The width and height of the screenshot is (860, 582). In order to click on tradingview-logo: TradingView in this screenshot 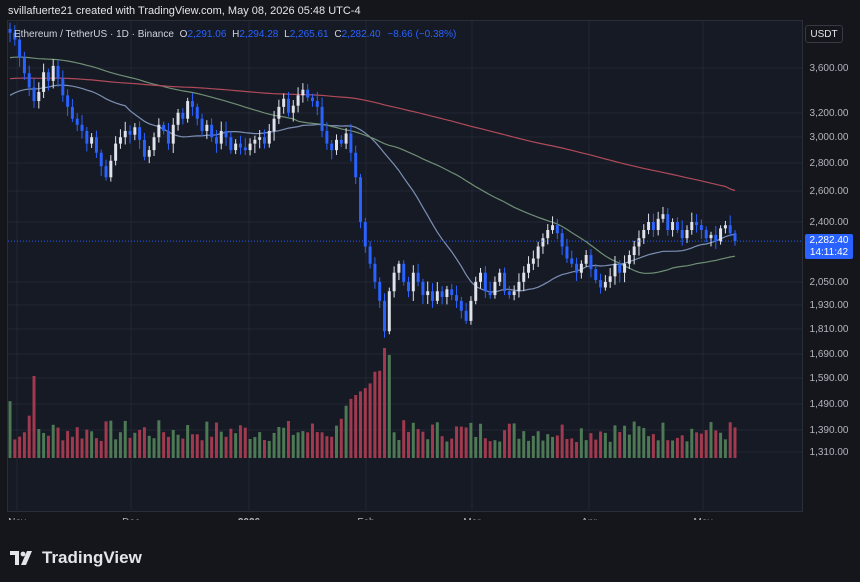, I will do `click(76, 558)`.